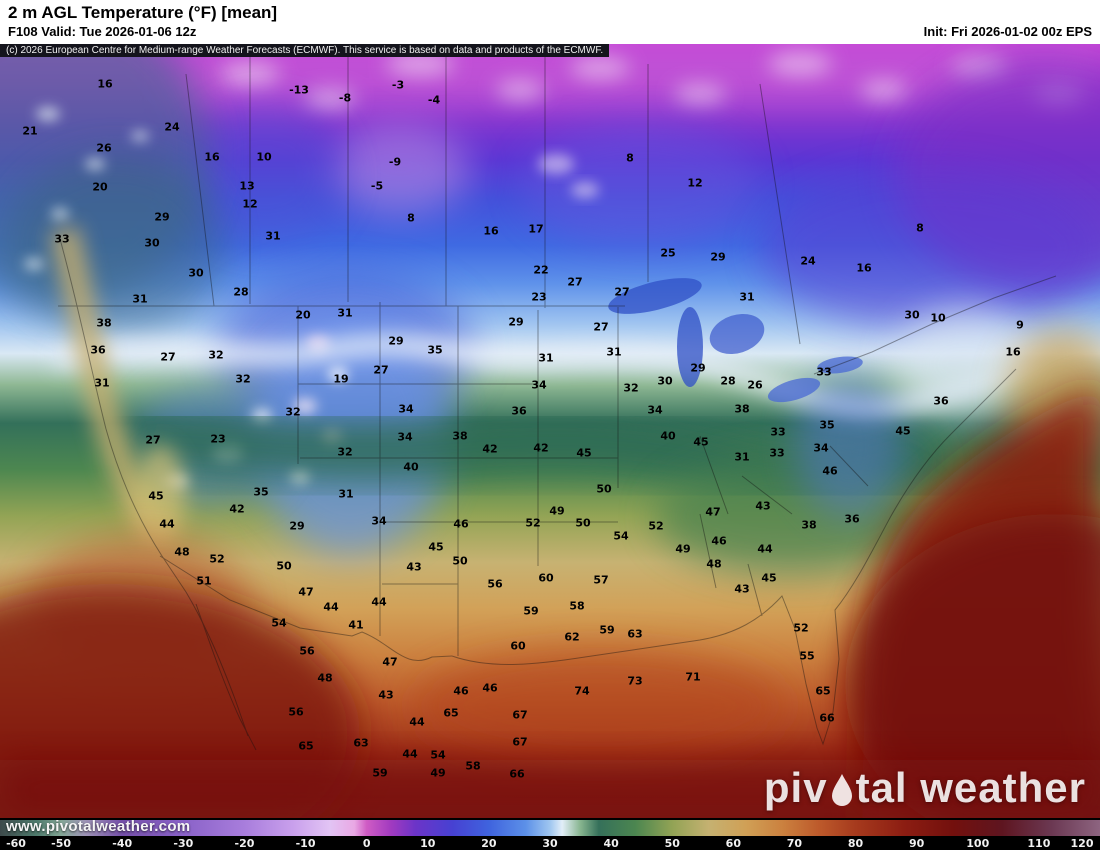 Image resolution: width=1100 pixels, height=850 pixels. I want to click on colorbar-tick: -50, so click(61, 843).